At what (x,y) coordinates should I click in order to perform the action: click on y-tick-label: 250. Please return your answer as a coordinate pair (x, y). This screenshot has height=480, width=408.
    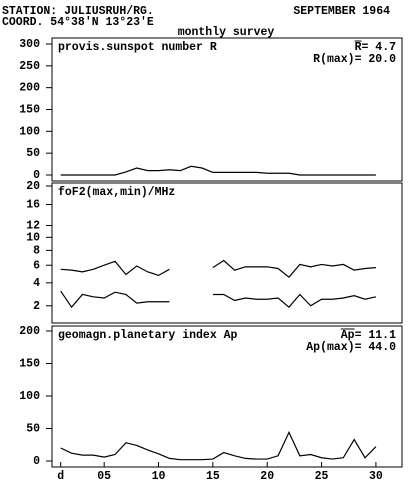
    Looking at the image, I should click on (29, 66).